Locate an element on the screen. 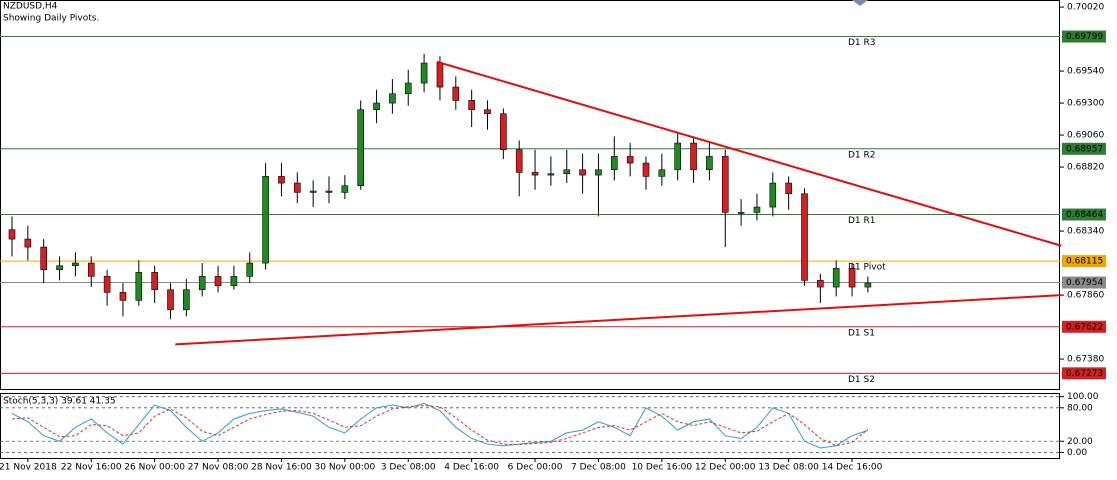  trendline is located at coordinates (618, 320).